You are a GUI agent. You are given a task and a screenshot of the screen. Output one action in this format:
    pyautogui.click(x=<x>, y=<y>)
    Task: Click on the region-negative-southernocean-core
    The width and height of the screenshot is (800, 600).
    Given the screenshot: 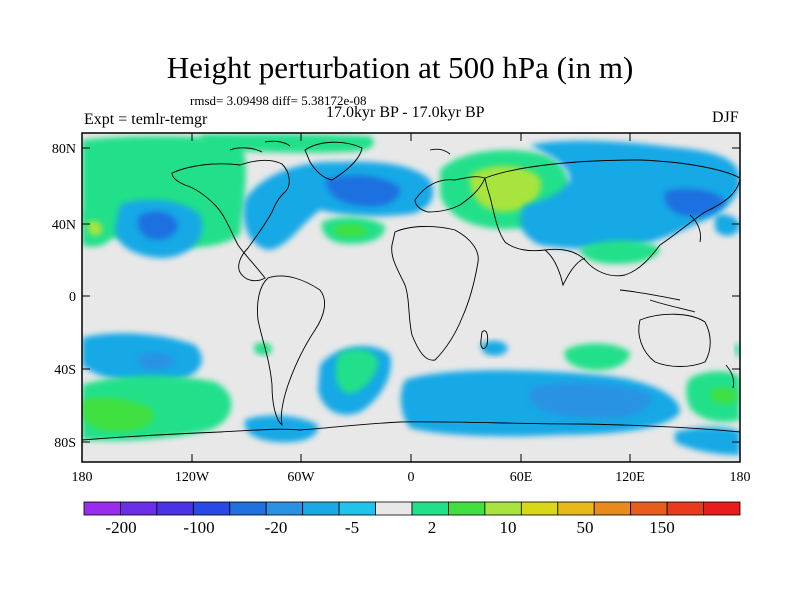 What is the action you would take?
    pyautogui.click(x=590, y=400)
    